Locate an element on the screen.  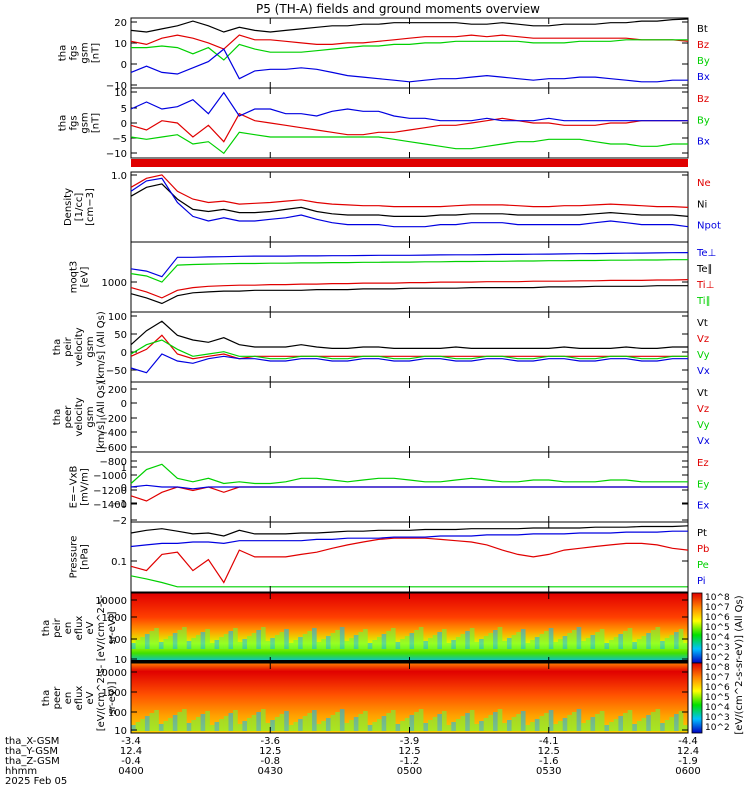
y-axis-label: sr-eV)] is located at coordinates (112, 697).